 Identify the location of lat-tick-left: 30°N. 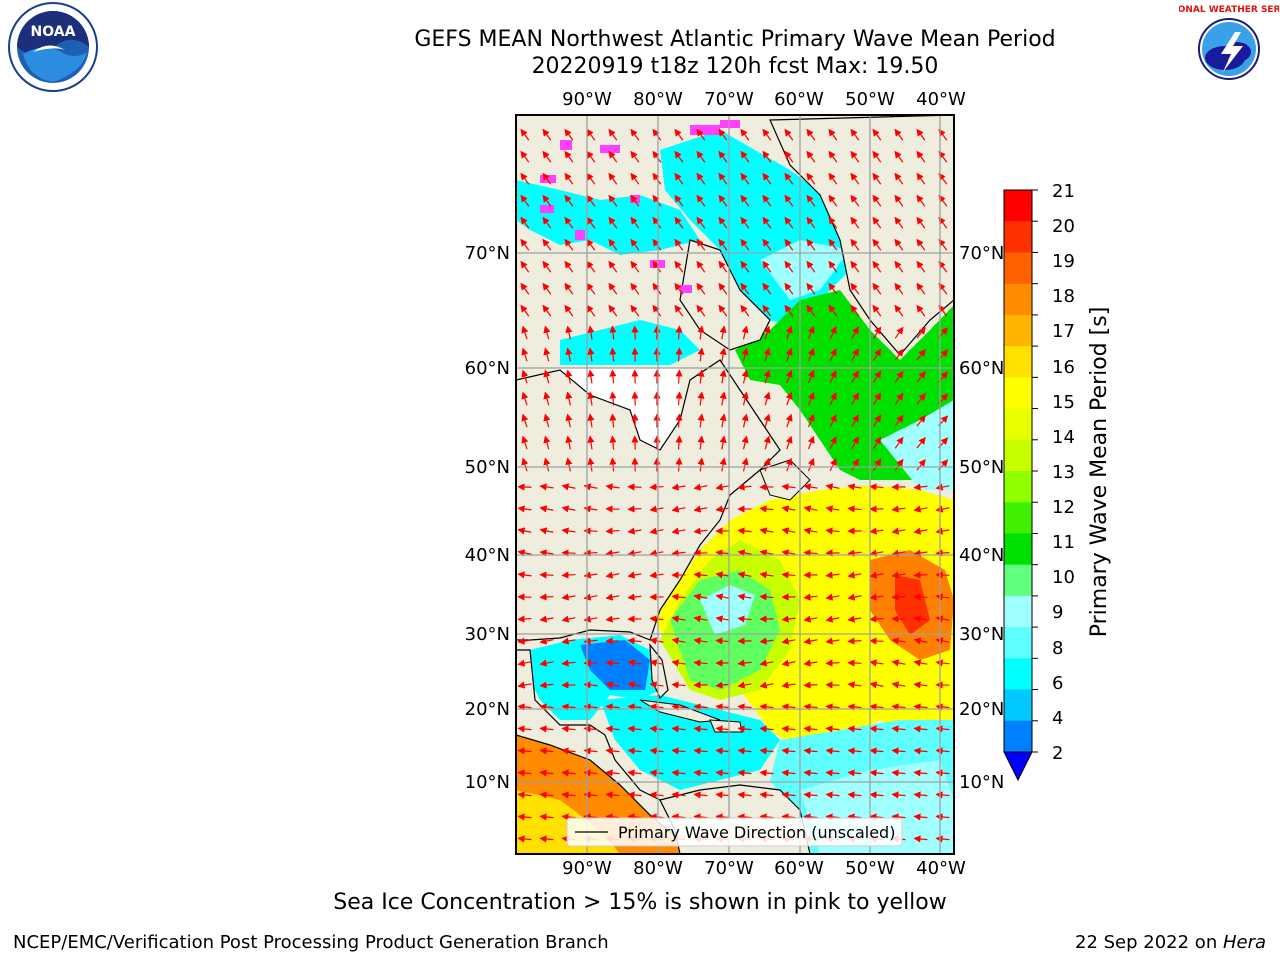
(487, 634).